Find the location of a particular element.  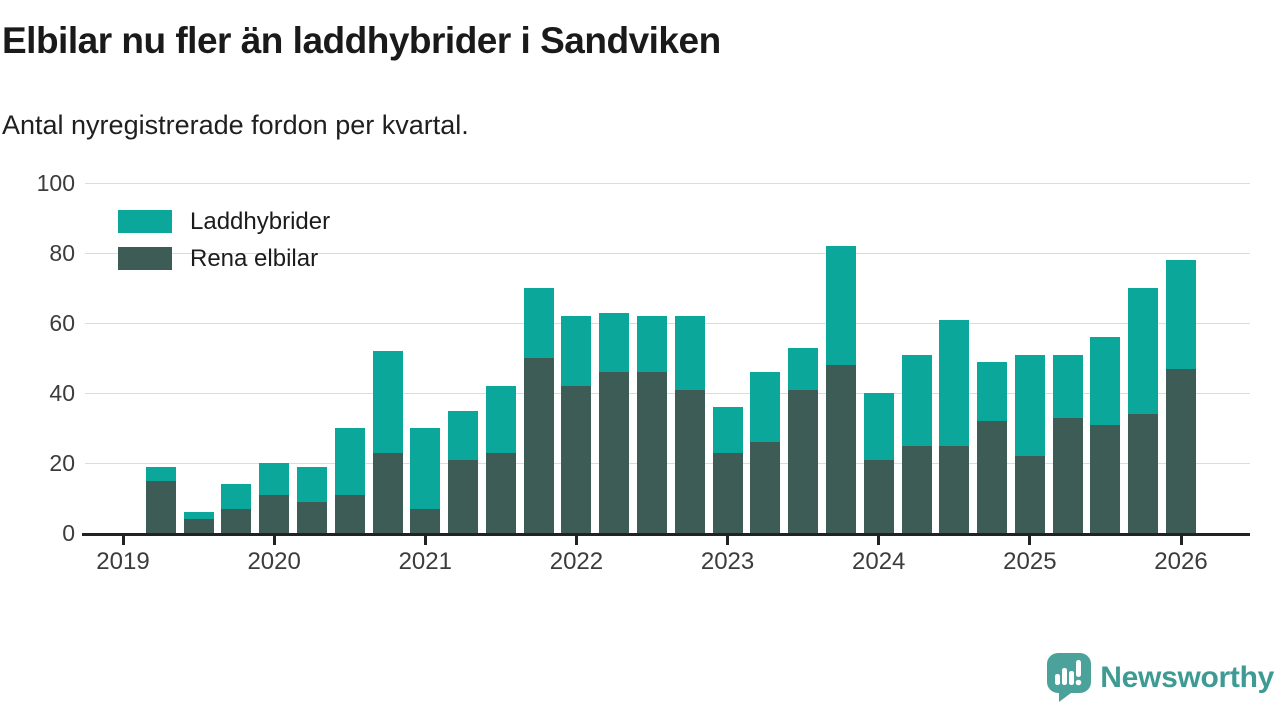

y-tick-label-20: 20 is located at coordinates (62, 463).